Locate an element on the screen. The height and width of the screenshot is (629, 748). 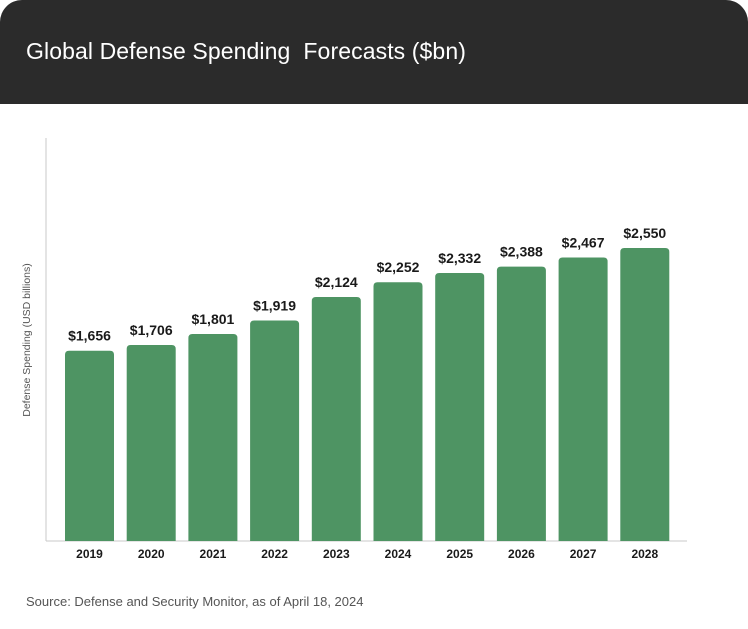
x-tick-label-2027: 2027 is located at coordinates (583, 554).